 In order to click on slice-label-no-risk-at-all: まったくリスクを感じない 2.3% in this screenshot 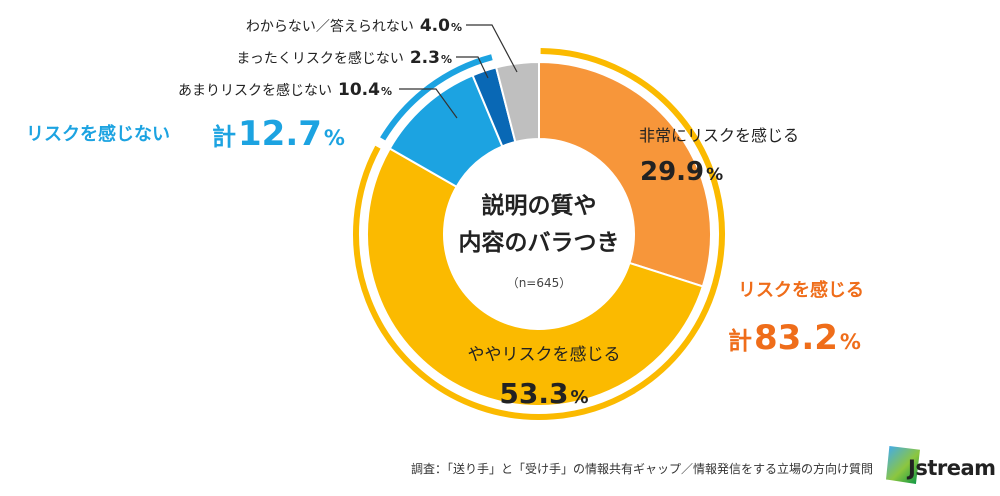, I will do `click(344, 58)`.